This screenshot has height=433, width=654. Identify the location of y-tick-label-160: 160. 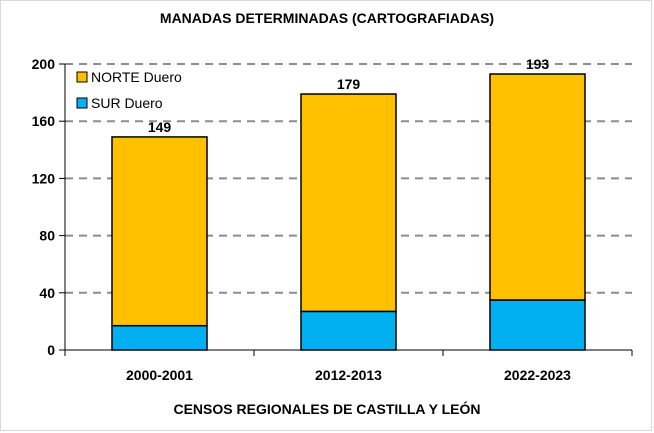
(44, 121).